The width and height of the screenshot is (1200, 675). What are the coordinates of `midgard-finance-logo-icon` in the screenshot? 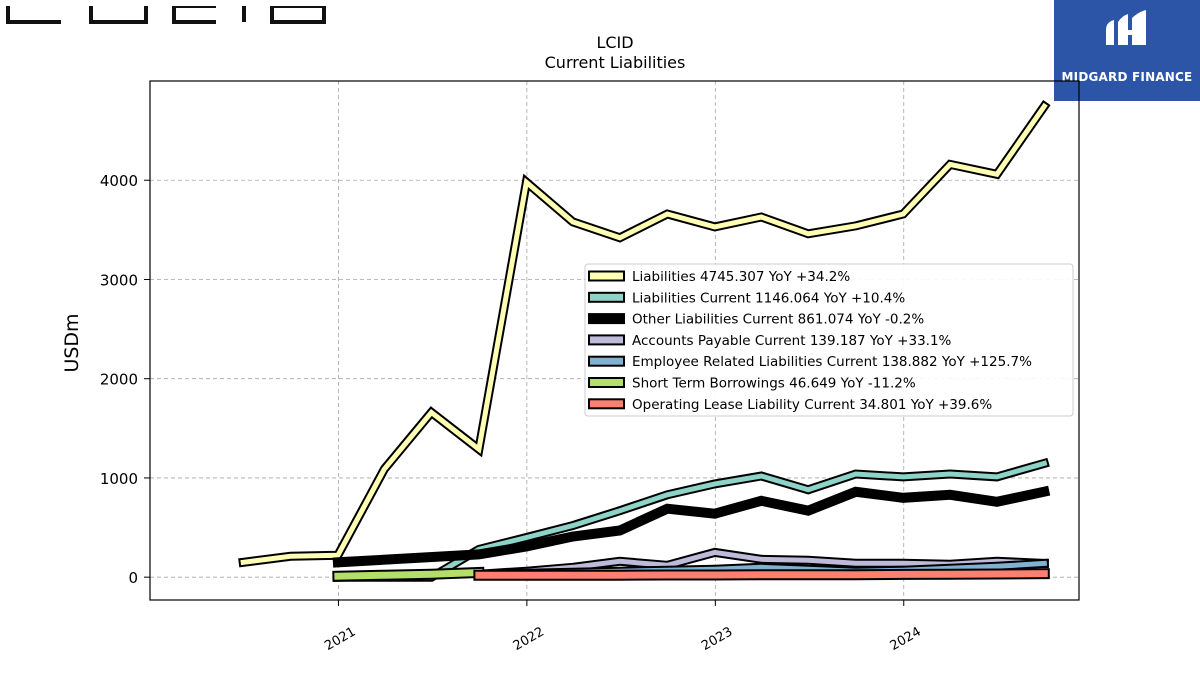 It's located at (1126, 27).